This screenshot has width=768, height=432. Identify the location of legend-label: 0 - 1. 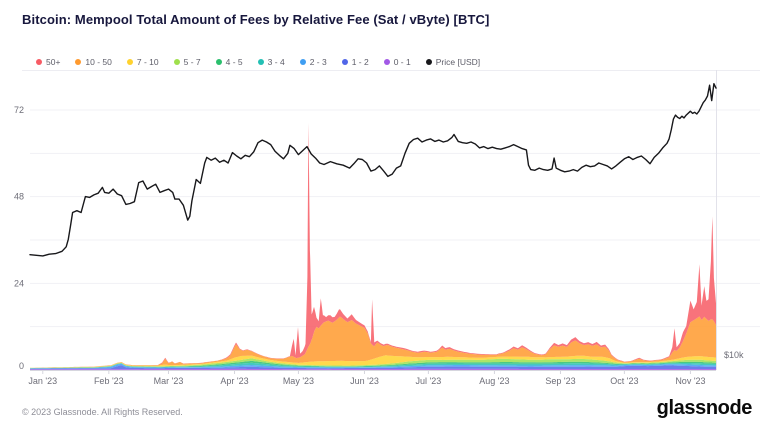
(402, 62).